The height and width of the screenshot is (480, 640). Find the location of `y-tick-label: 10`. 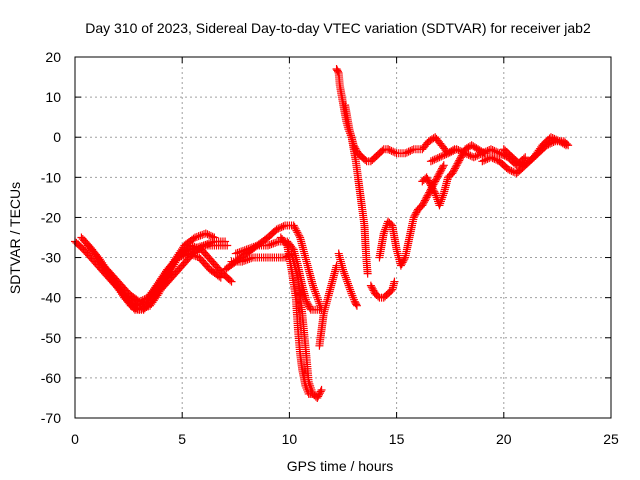

y-tick-label: 10 is located at coordinates (53, 97).